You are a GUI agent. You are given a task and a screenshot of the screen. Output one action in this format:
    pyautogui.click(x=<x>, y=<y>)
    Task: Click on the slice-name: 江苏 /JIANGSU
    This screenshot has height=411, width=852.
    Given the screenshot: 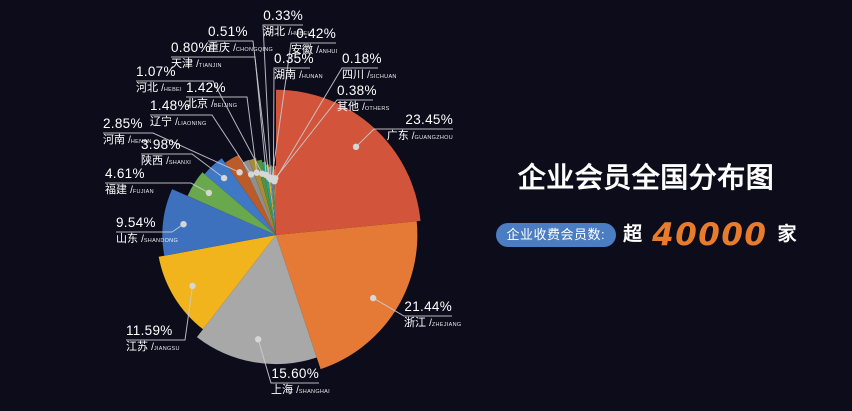 What is the action you would take?
    pyautogui.click(x=153, y=347)
    